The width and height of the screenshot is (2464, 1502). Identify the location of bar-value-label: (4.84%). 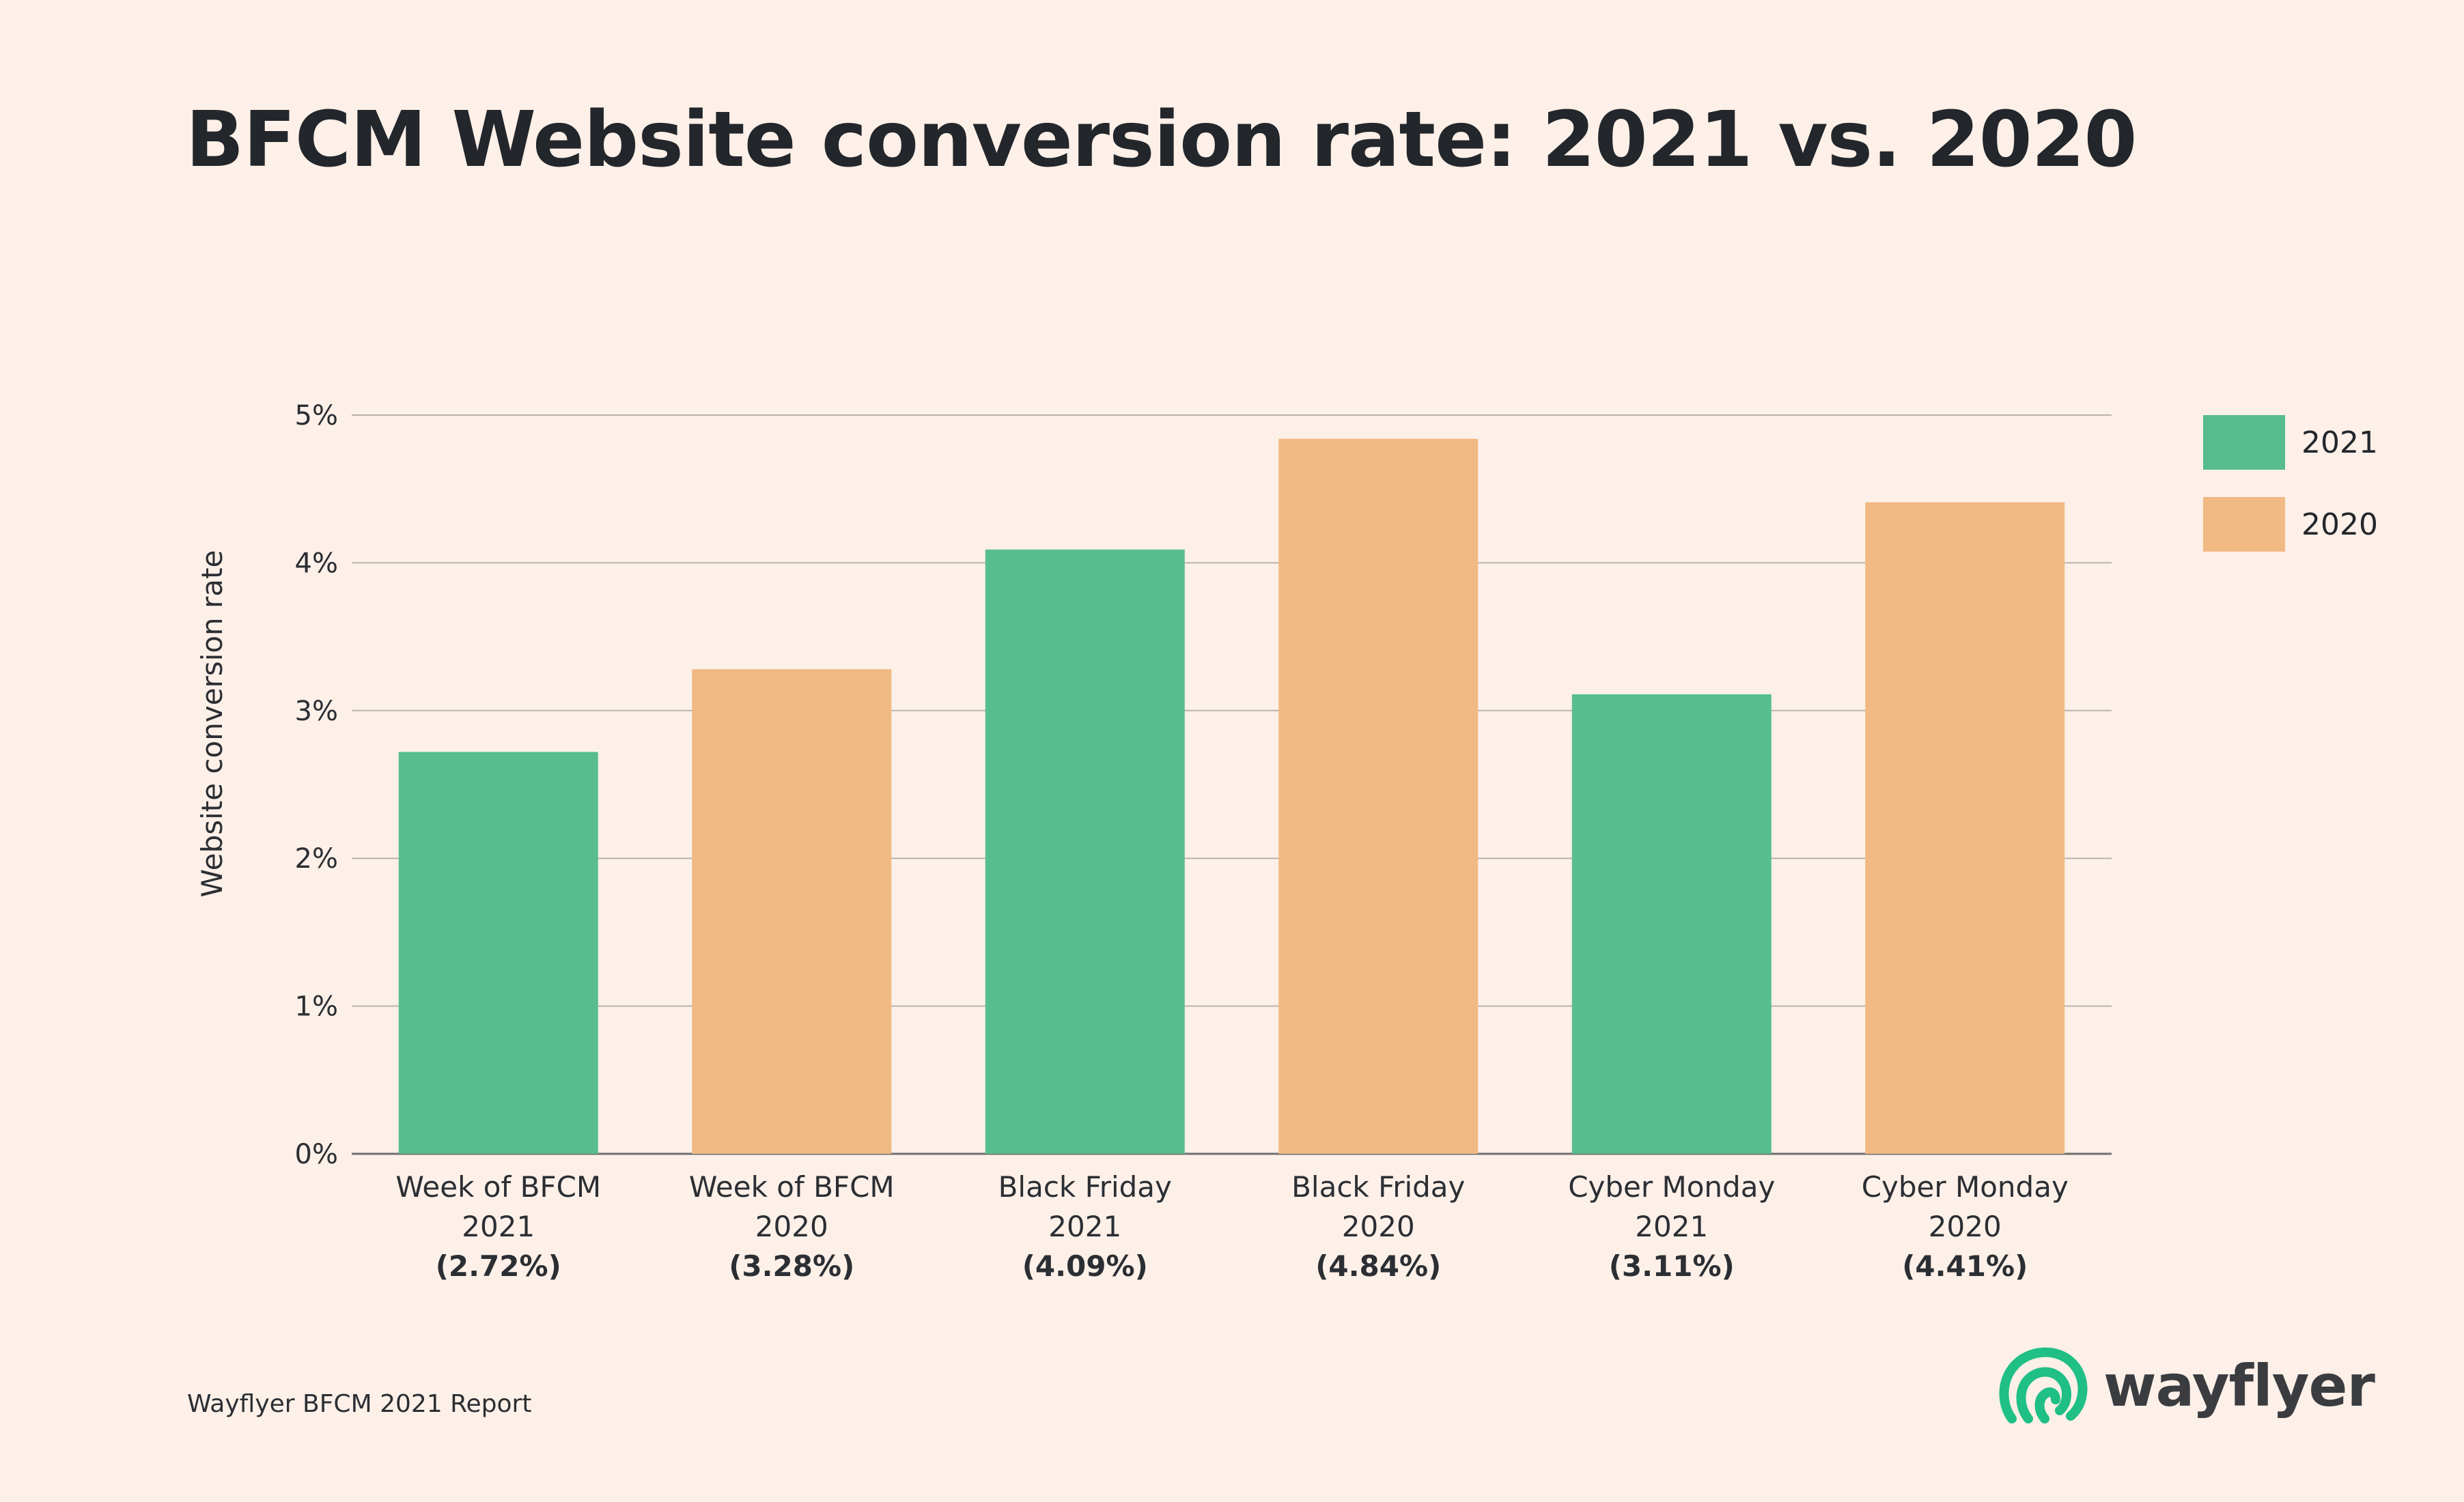
(1378, 1266).